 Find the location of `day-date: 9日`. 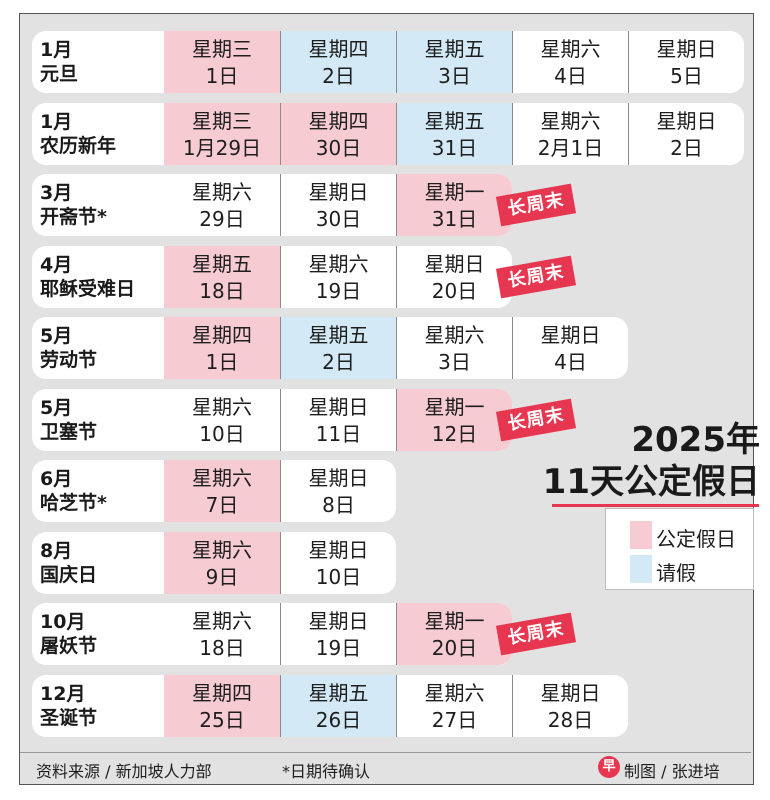

day-date: 9日 is located at coordinates (222, 576).